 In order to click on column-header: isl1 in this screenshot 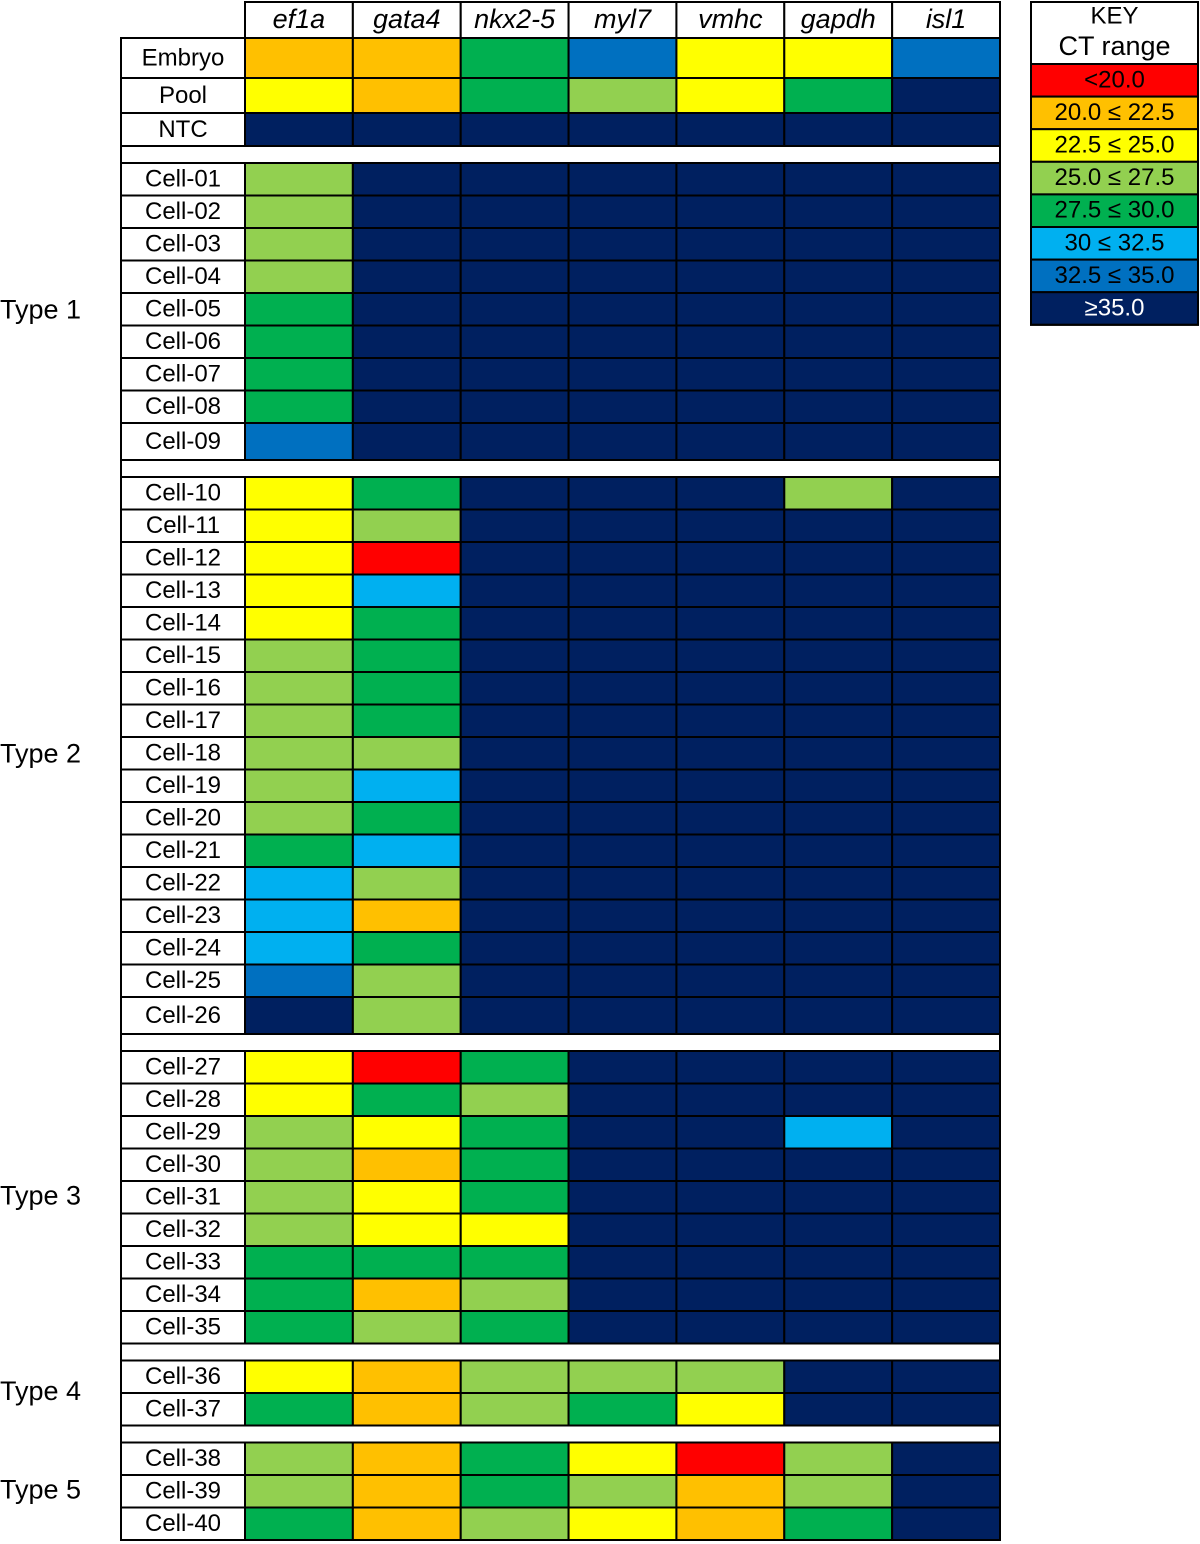, I will do `click(946, 19)`.